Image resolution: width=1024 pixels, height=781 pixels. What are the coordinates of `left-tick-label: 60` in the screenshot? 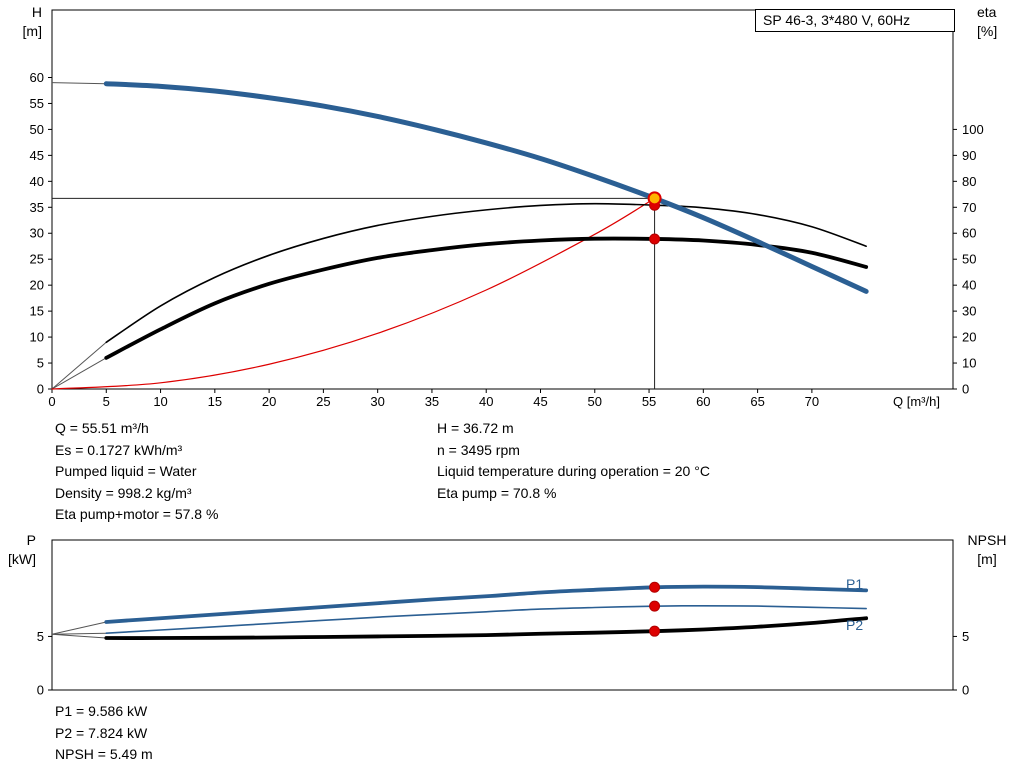 It's located at (37, 77).